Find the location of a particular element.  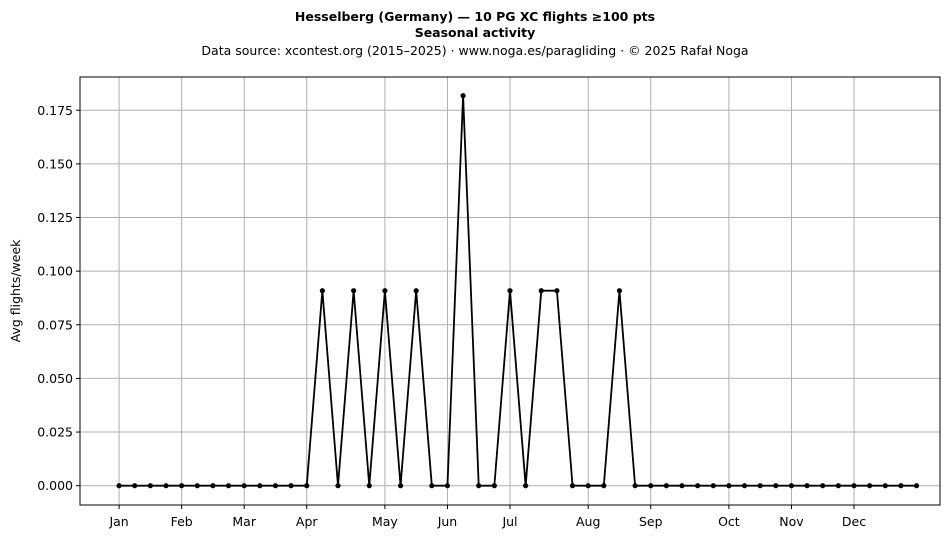

x-tick-label: Aug is located at coordinates (588, 521).